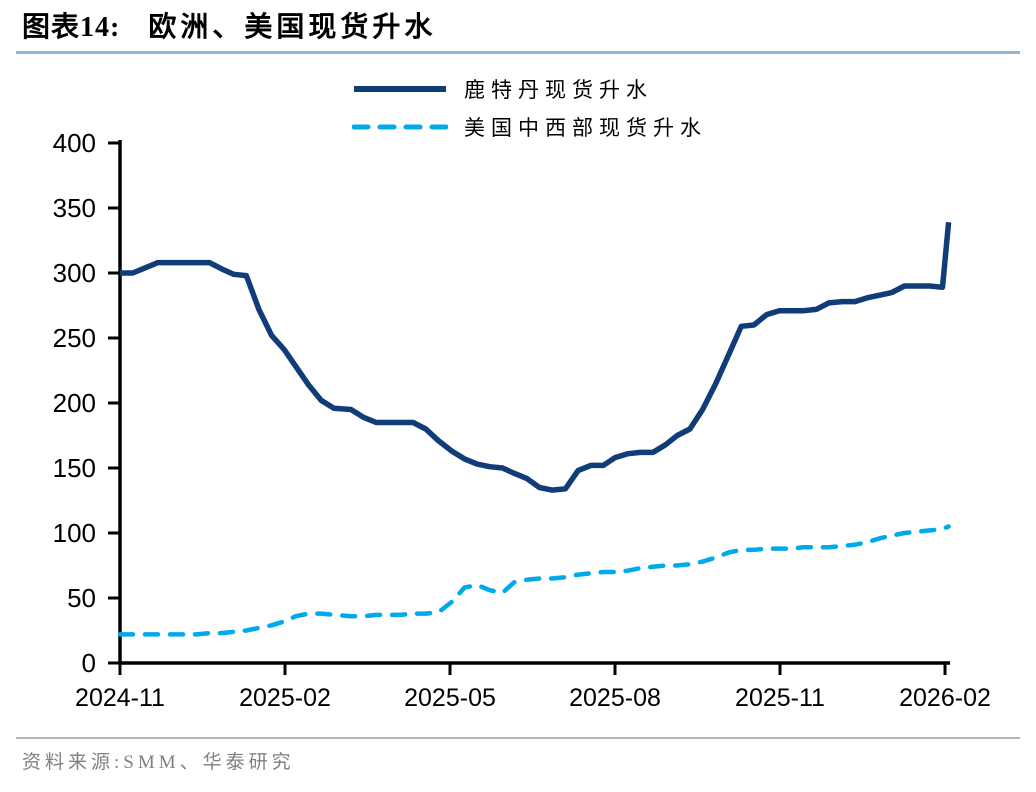 The height and width of the screenshot is (792, 1036). Describe the element at coordinates (74, 468) in the screenshot. I see `y-tick-label: 150` at that location.